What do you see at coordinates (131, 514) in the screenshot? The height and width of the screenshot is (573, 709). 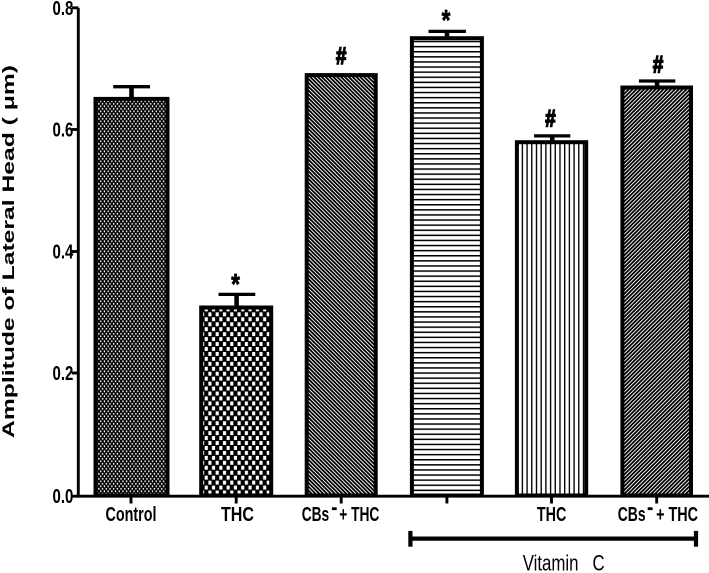 I see `svg-text: Control` at bounding box center [131, 514].